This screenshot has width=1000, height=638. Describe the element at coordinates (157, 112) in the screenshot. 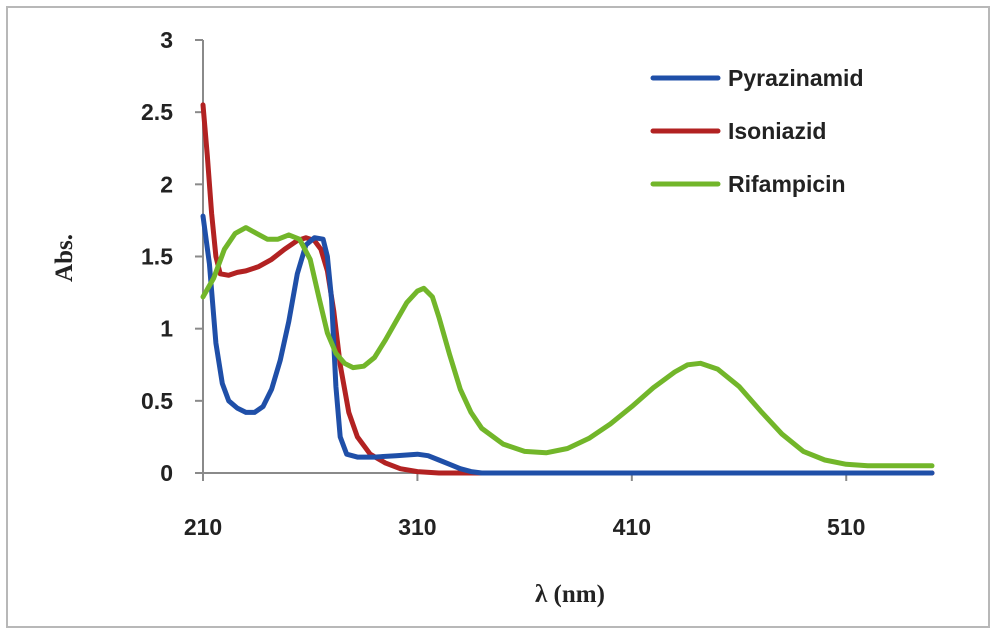

I see `y-tick-label: 2.5` at that location.